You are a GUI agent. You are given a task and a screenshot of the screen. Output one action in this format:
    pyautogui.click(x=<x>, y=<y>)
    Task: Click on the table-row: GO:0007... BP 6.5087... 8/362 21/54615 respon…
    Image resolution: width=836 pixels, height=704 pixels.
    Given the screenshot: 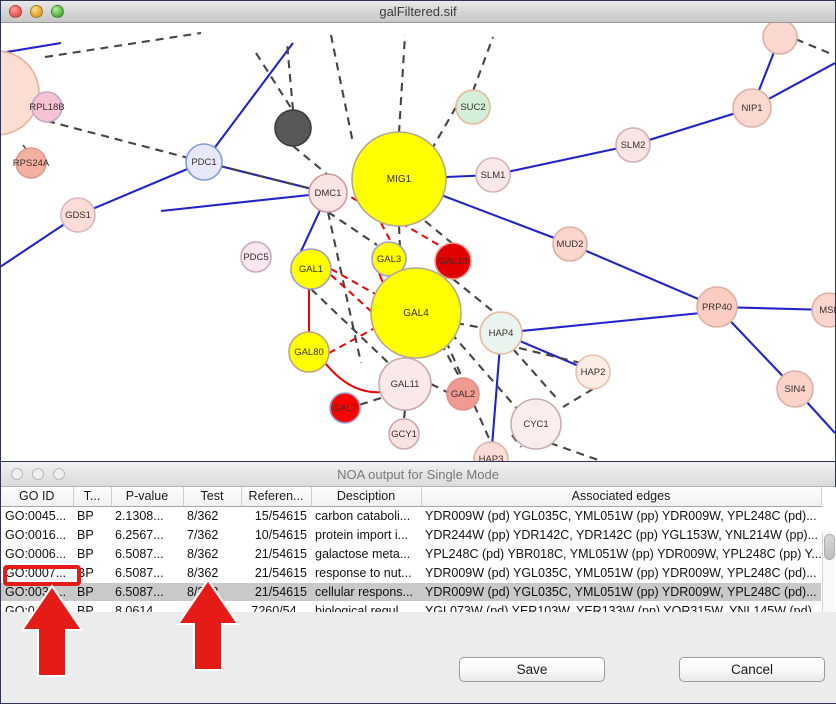 What is the action you would take?
    pyautogui.click(x=411, y=573)
    